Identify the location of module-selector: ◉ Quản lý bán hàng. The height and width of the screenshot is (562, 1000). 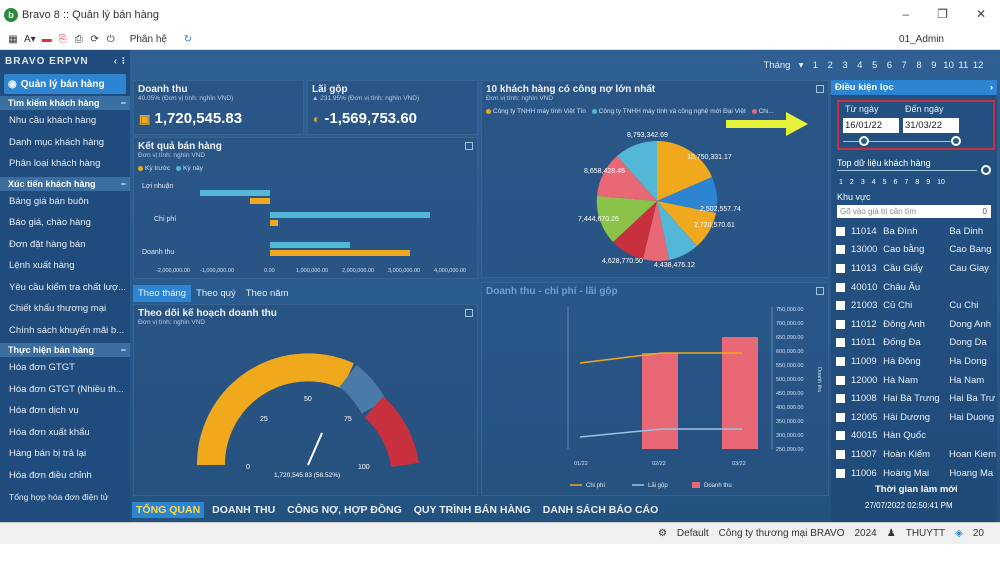
(65, 84).